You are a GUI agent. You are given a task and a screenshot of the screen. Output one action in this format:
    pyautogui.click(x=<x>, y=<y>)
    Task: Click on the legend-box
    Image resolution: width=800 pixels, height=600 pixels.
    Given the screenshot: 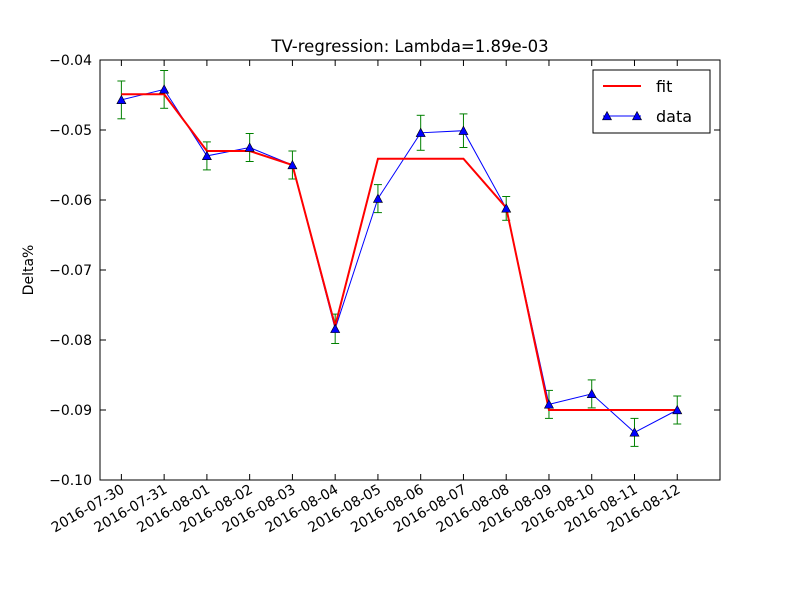 What is the action you would take?
    pyautogui.click(x=651, y=101)
    